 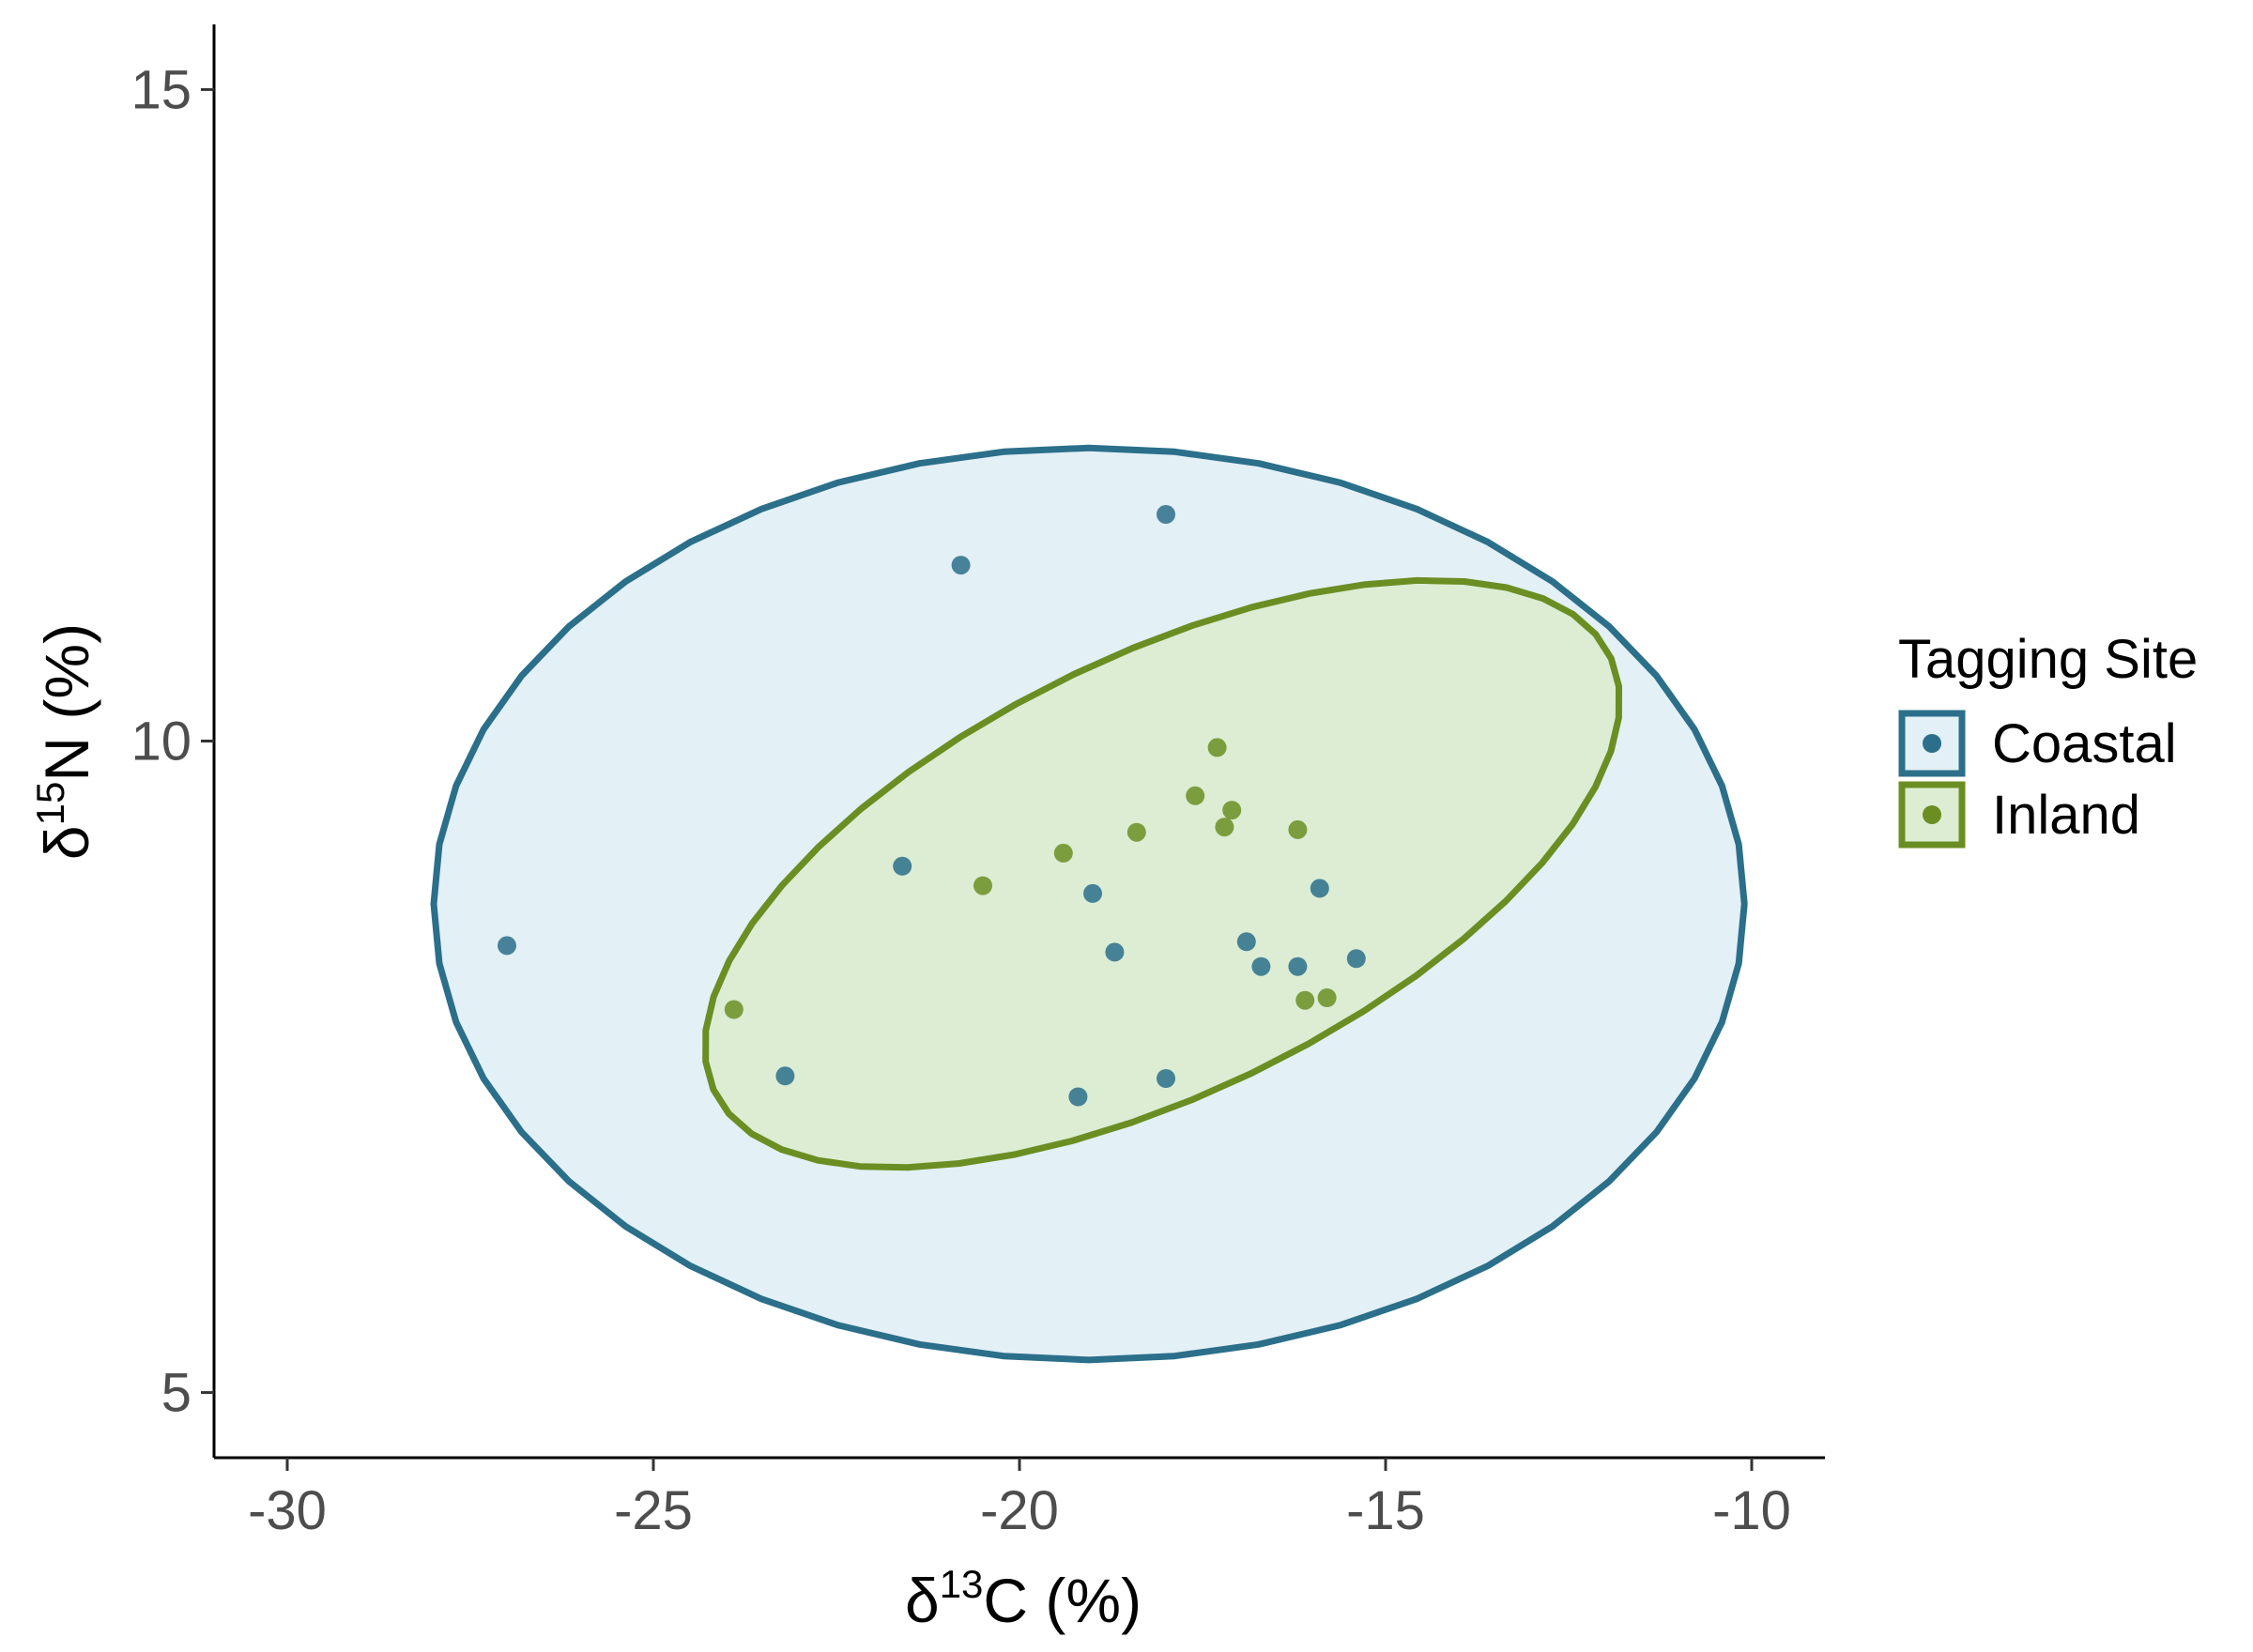 What do you see at coordinates (64, 741) in the screenshot?
I see `y-axis-title: δ15N (%)` at bounding box center [64, 741].